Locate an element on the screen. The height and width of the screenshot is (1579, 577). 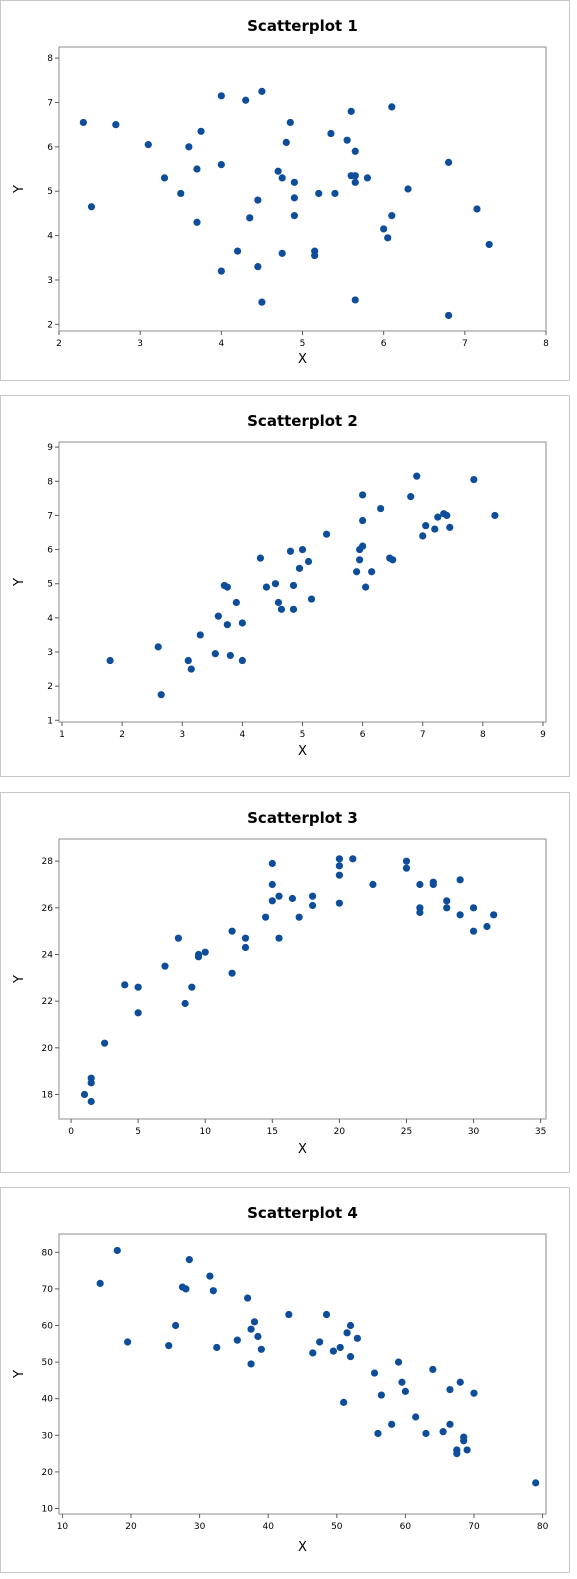
x-tick-label: 15 is located at coordinates (272, 1132).